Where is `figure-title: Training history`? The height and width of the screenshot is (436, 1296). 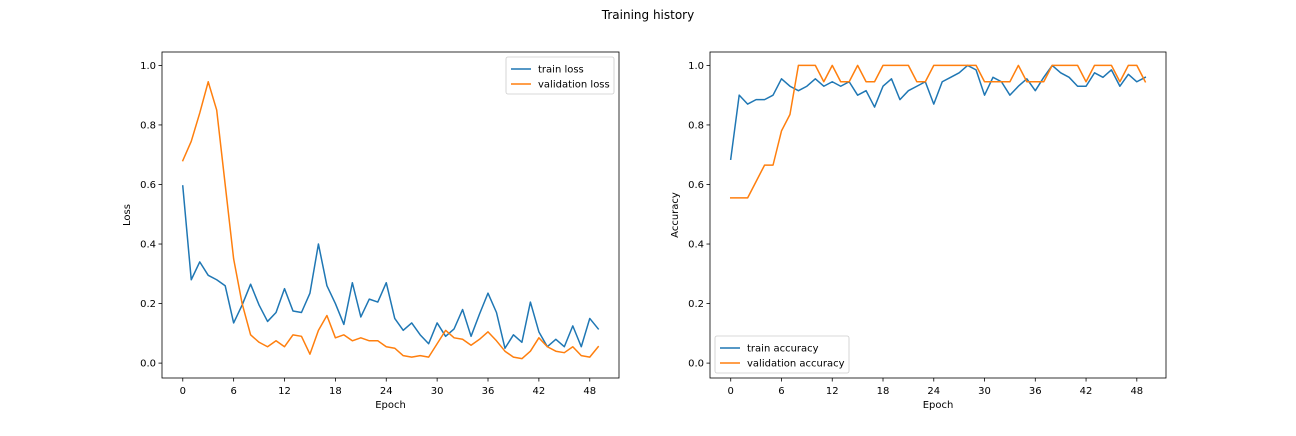 figure-title: Training history is located at coordinates (647, 15).